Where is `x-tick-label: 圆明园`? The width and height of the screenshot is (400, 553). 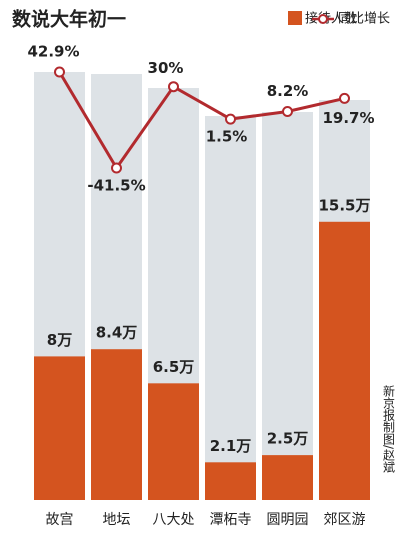 x-tick-label: 圆明园 is located at coordinates (288, 520).